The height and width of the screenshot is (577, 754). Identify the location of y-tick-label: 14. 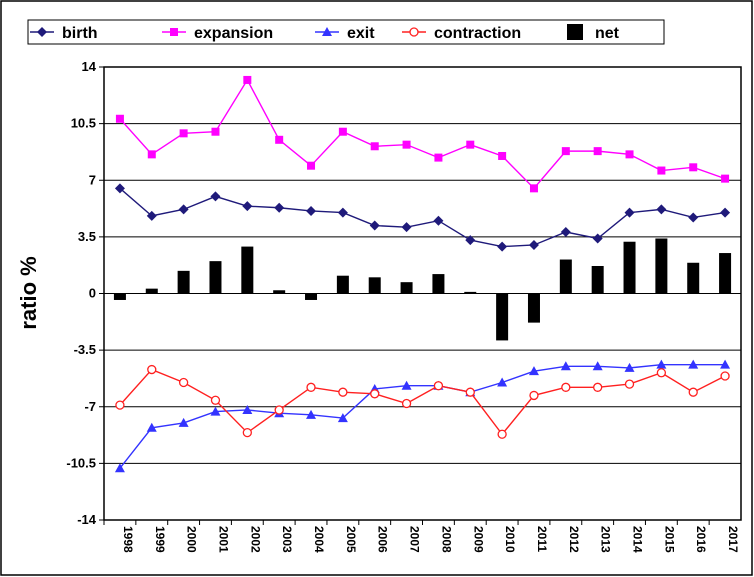
(89, 66).